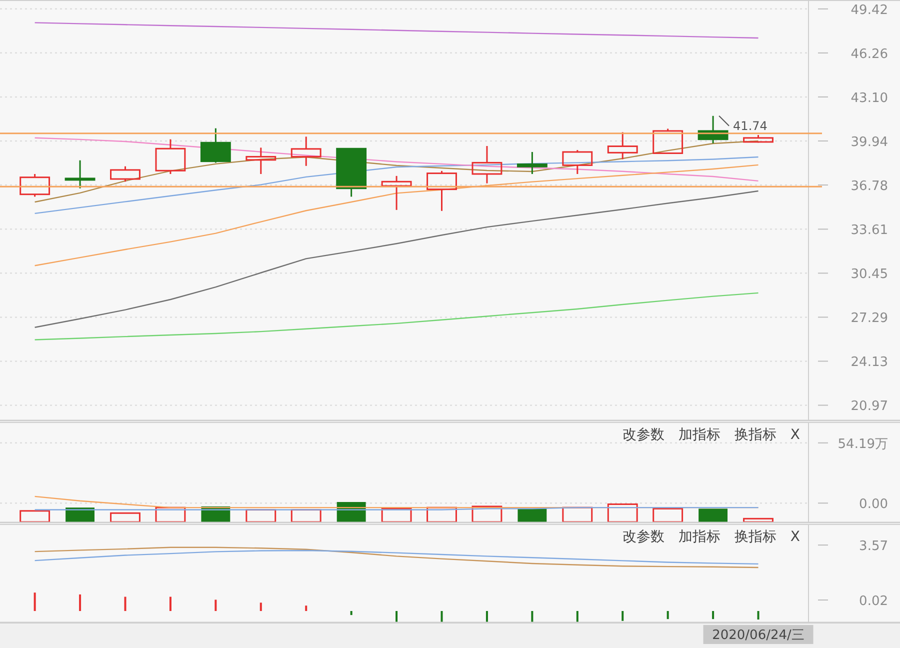  What do you see at coordinates (869, 274) in the screenshot?
I see `y-tick-label: 30.45` at bounding box center [869, 274].